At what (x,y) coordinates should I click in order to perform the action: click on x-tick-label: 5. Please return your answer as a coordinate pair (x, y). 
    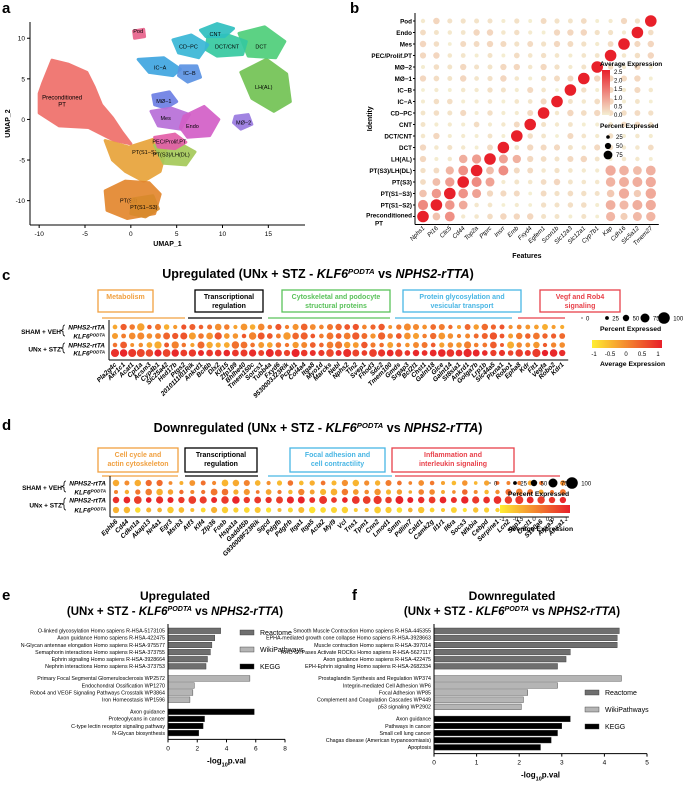
    Looking at the image, I should click on (177, 234).